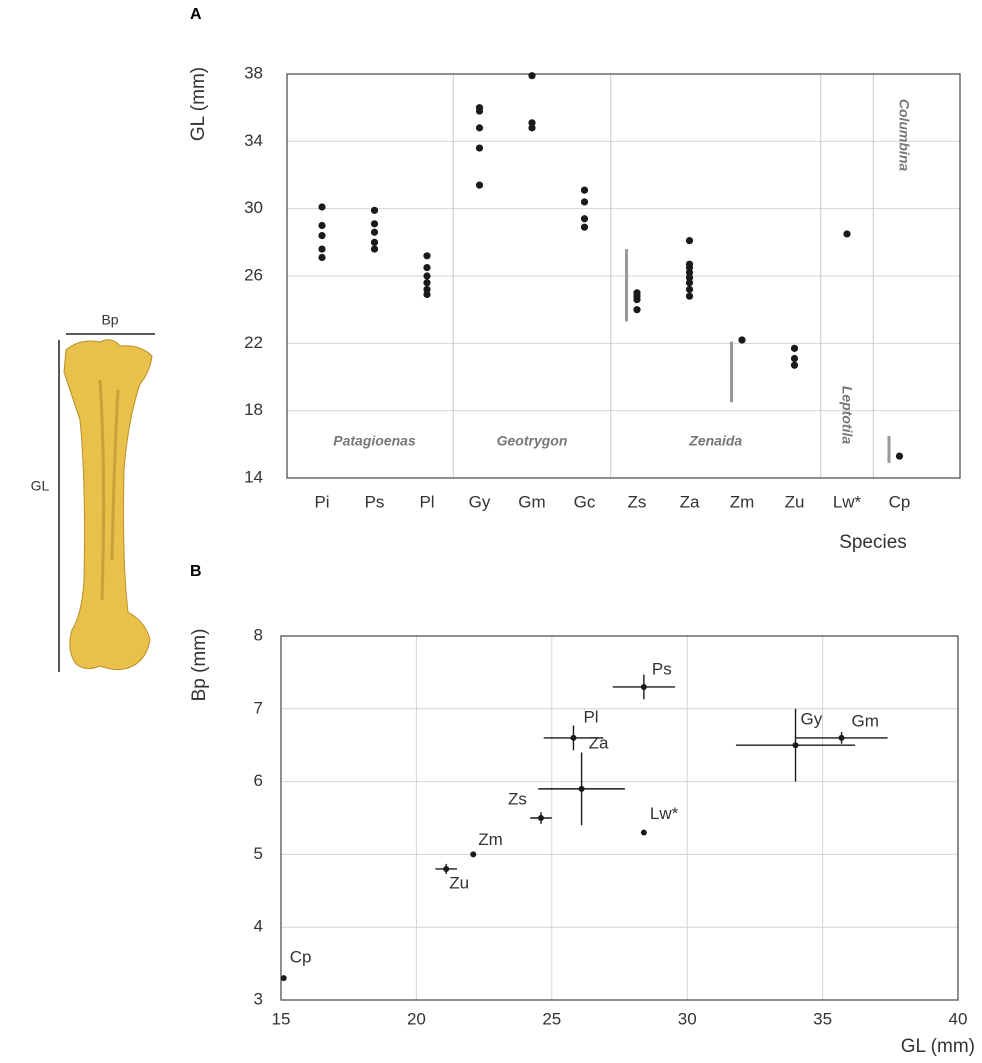 This screenshot has width=982, height=1063. Describe the element at coordinates (958, 1018) in the screenshot. I see `x-tick-label: 40` at that location.